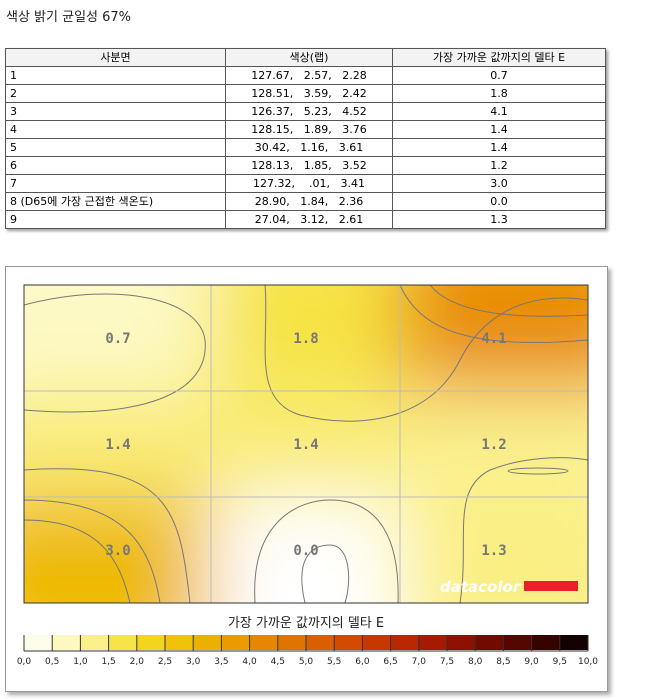 This screenshot has height=699, width=646. Describe the element at coordinates (309, 183) in the screenshot. I see `table-cell: 127.32, .01, 3.41` at that location.